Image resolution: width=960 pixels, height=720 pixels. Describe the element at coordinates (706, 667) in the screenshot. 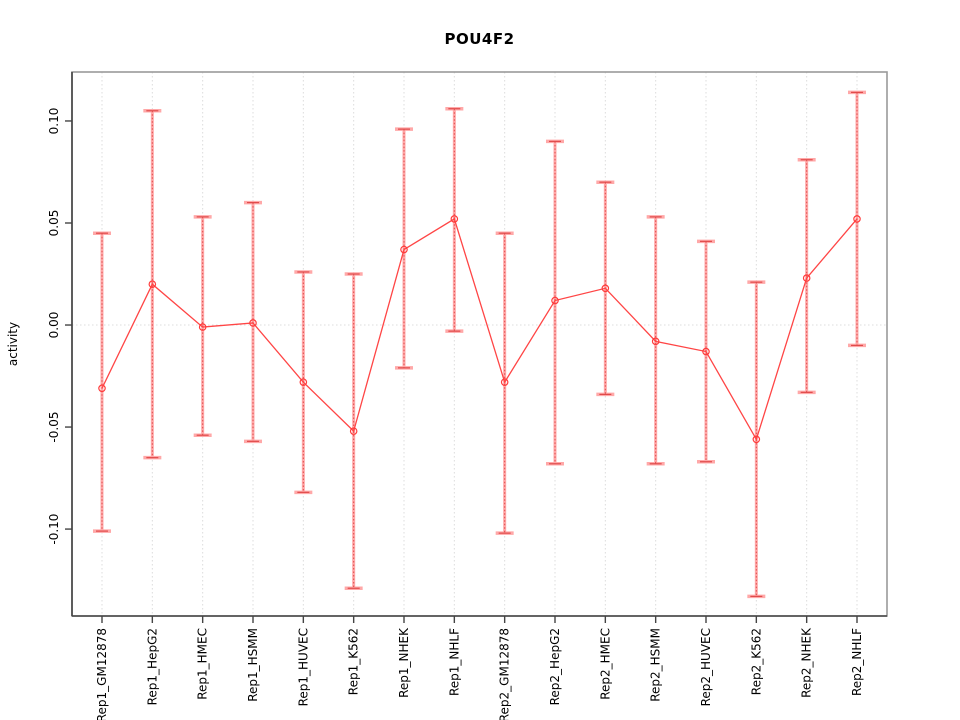

I see `x-tick-label: Rep2_HUVEC` at that location.